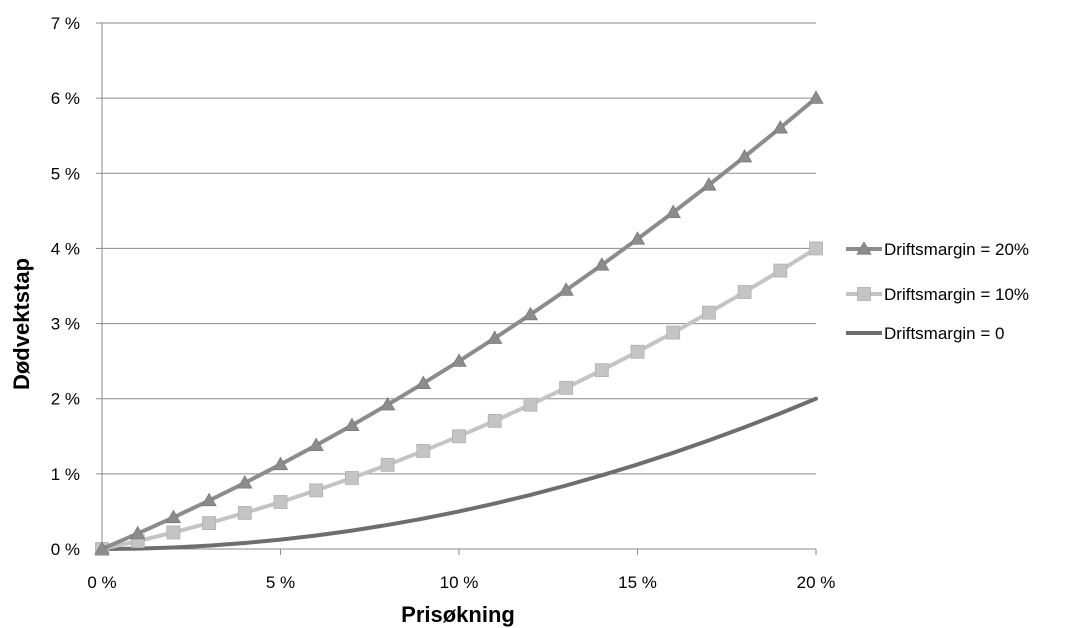 This screenshot has width=1076, height=628. Describe the element at coordinates (21, 324) in the screenshot. I see `y-axis-title: Dødvektstap` at that location.